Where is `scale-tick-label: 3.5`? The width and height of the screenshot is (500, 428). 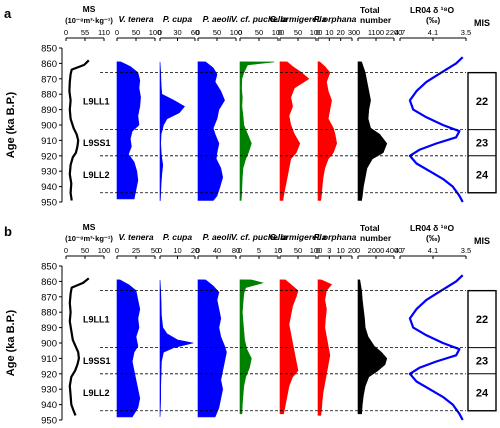
scale-tick-label: 3.5 is located at coordinates (466, 250).